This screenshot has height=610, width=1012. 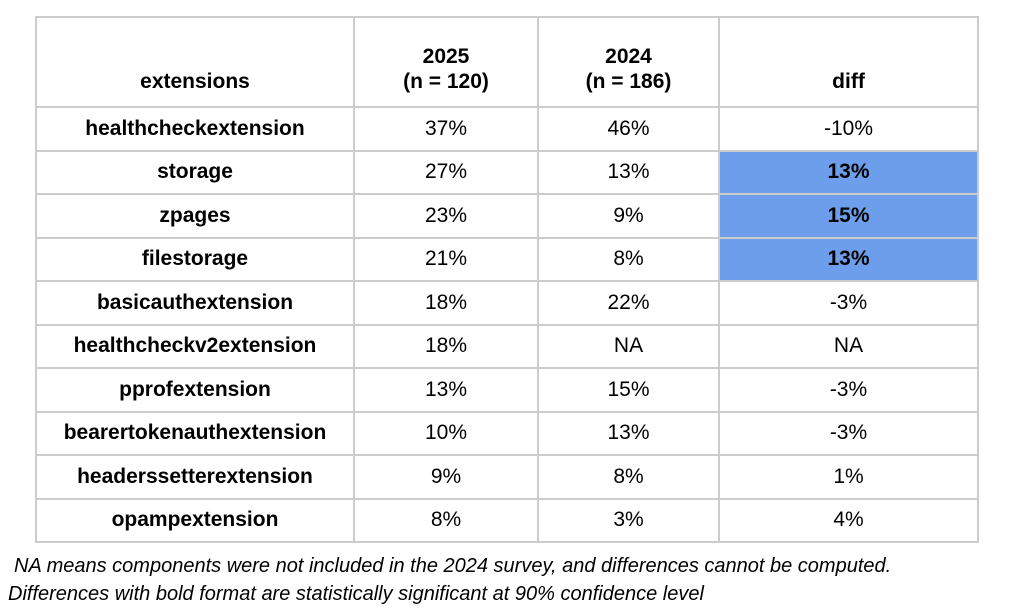 I want to click on extension-name-cell: filestorage, so click(x=195, y=259).